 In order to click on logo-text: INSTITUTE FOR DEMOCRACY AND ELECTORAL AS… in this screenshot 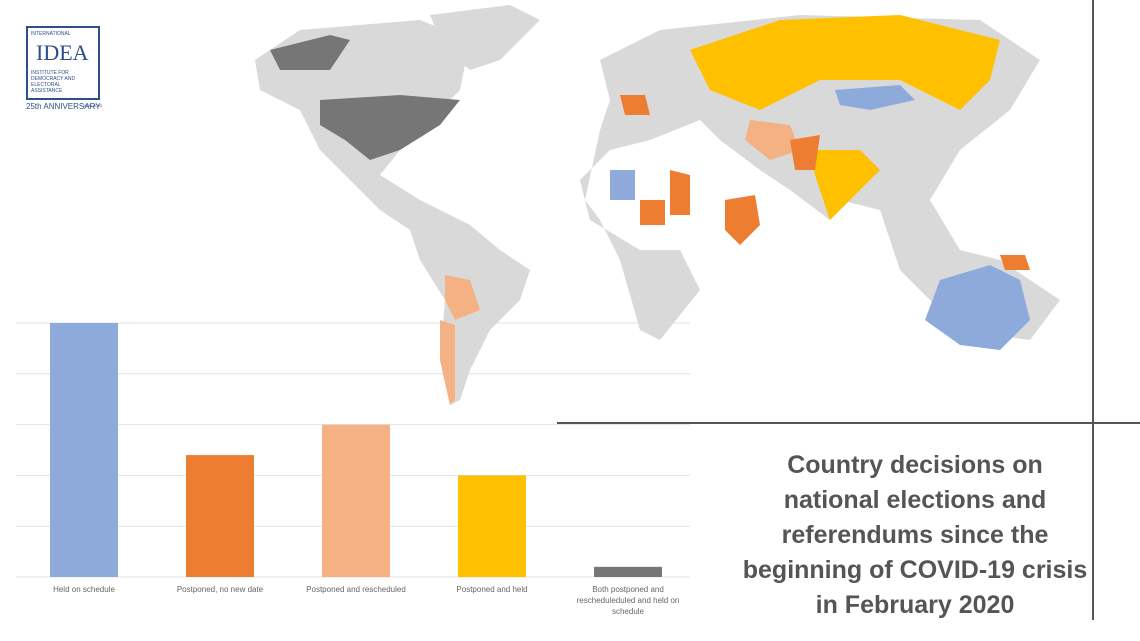, I will do `click(53, 82)`.